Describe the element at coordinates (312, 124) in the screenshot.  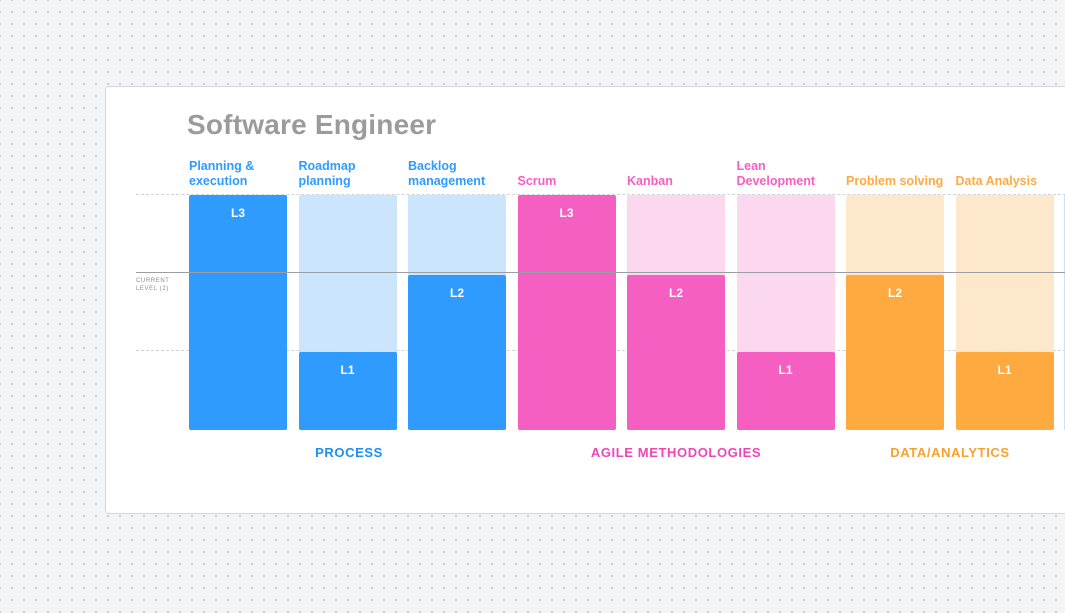
I see `page-title: Software Engineer` at that location.